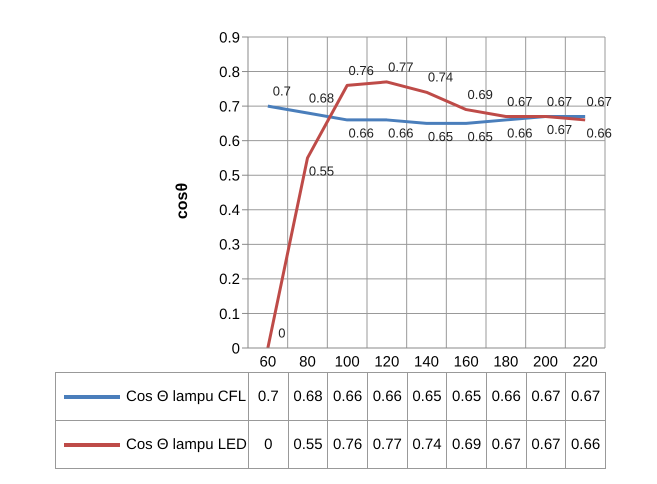  What do you see at coordinates (268, 396) in the screenshot?
I see `data-label: 0.7` at bounding box center [268, 396].